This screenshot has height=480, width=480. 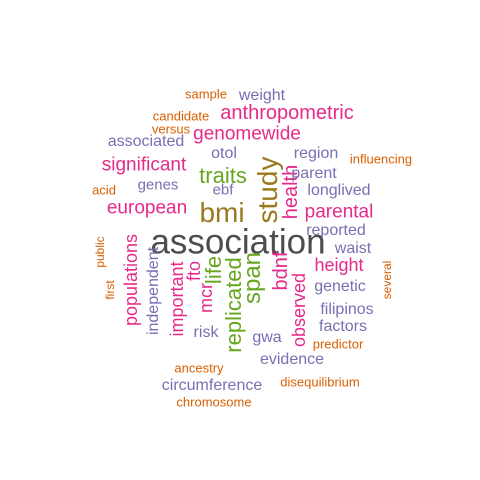 What do you see at coordinates (100, 252) in the screenshot?
I see `word-public: public` at bounding box center [100, 252].